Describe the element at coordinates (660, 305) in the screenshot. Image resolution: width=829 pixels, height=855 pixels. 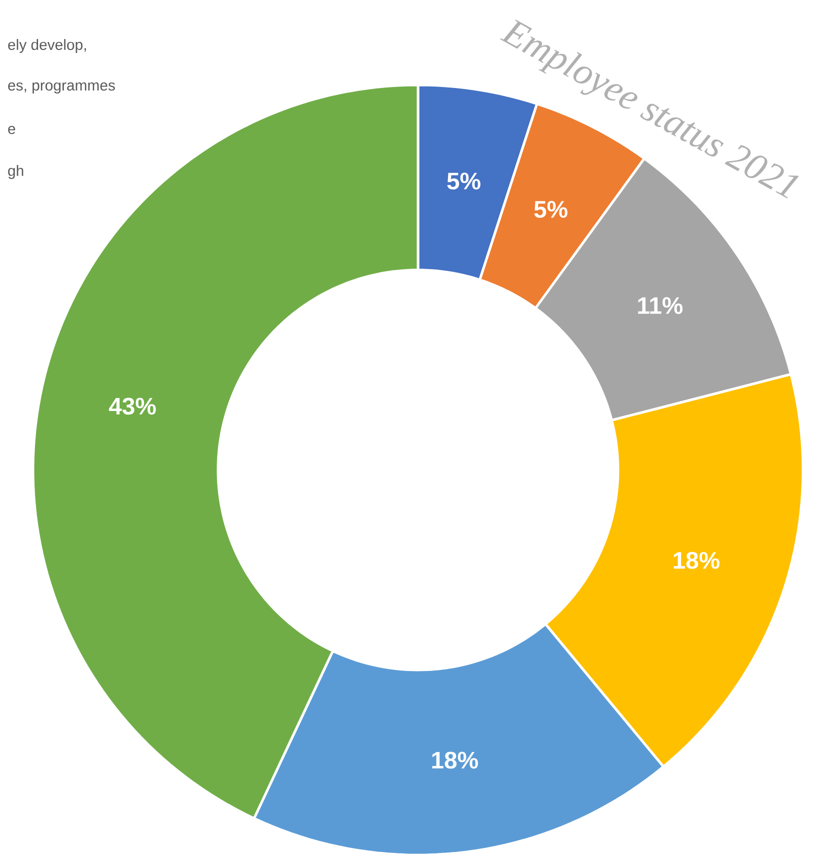
I see `data-label: 11%` at that location.